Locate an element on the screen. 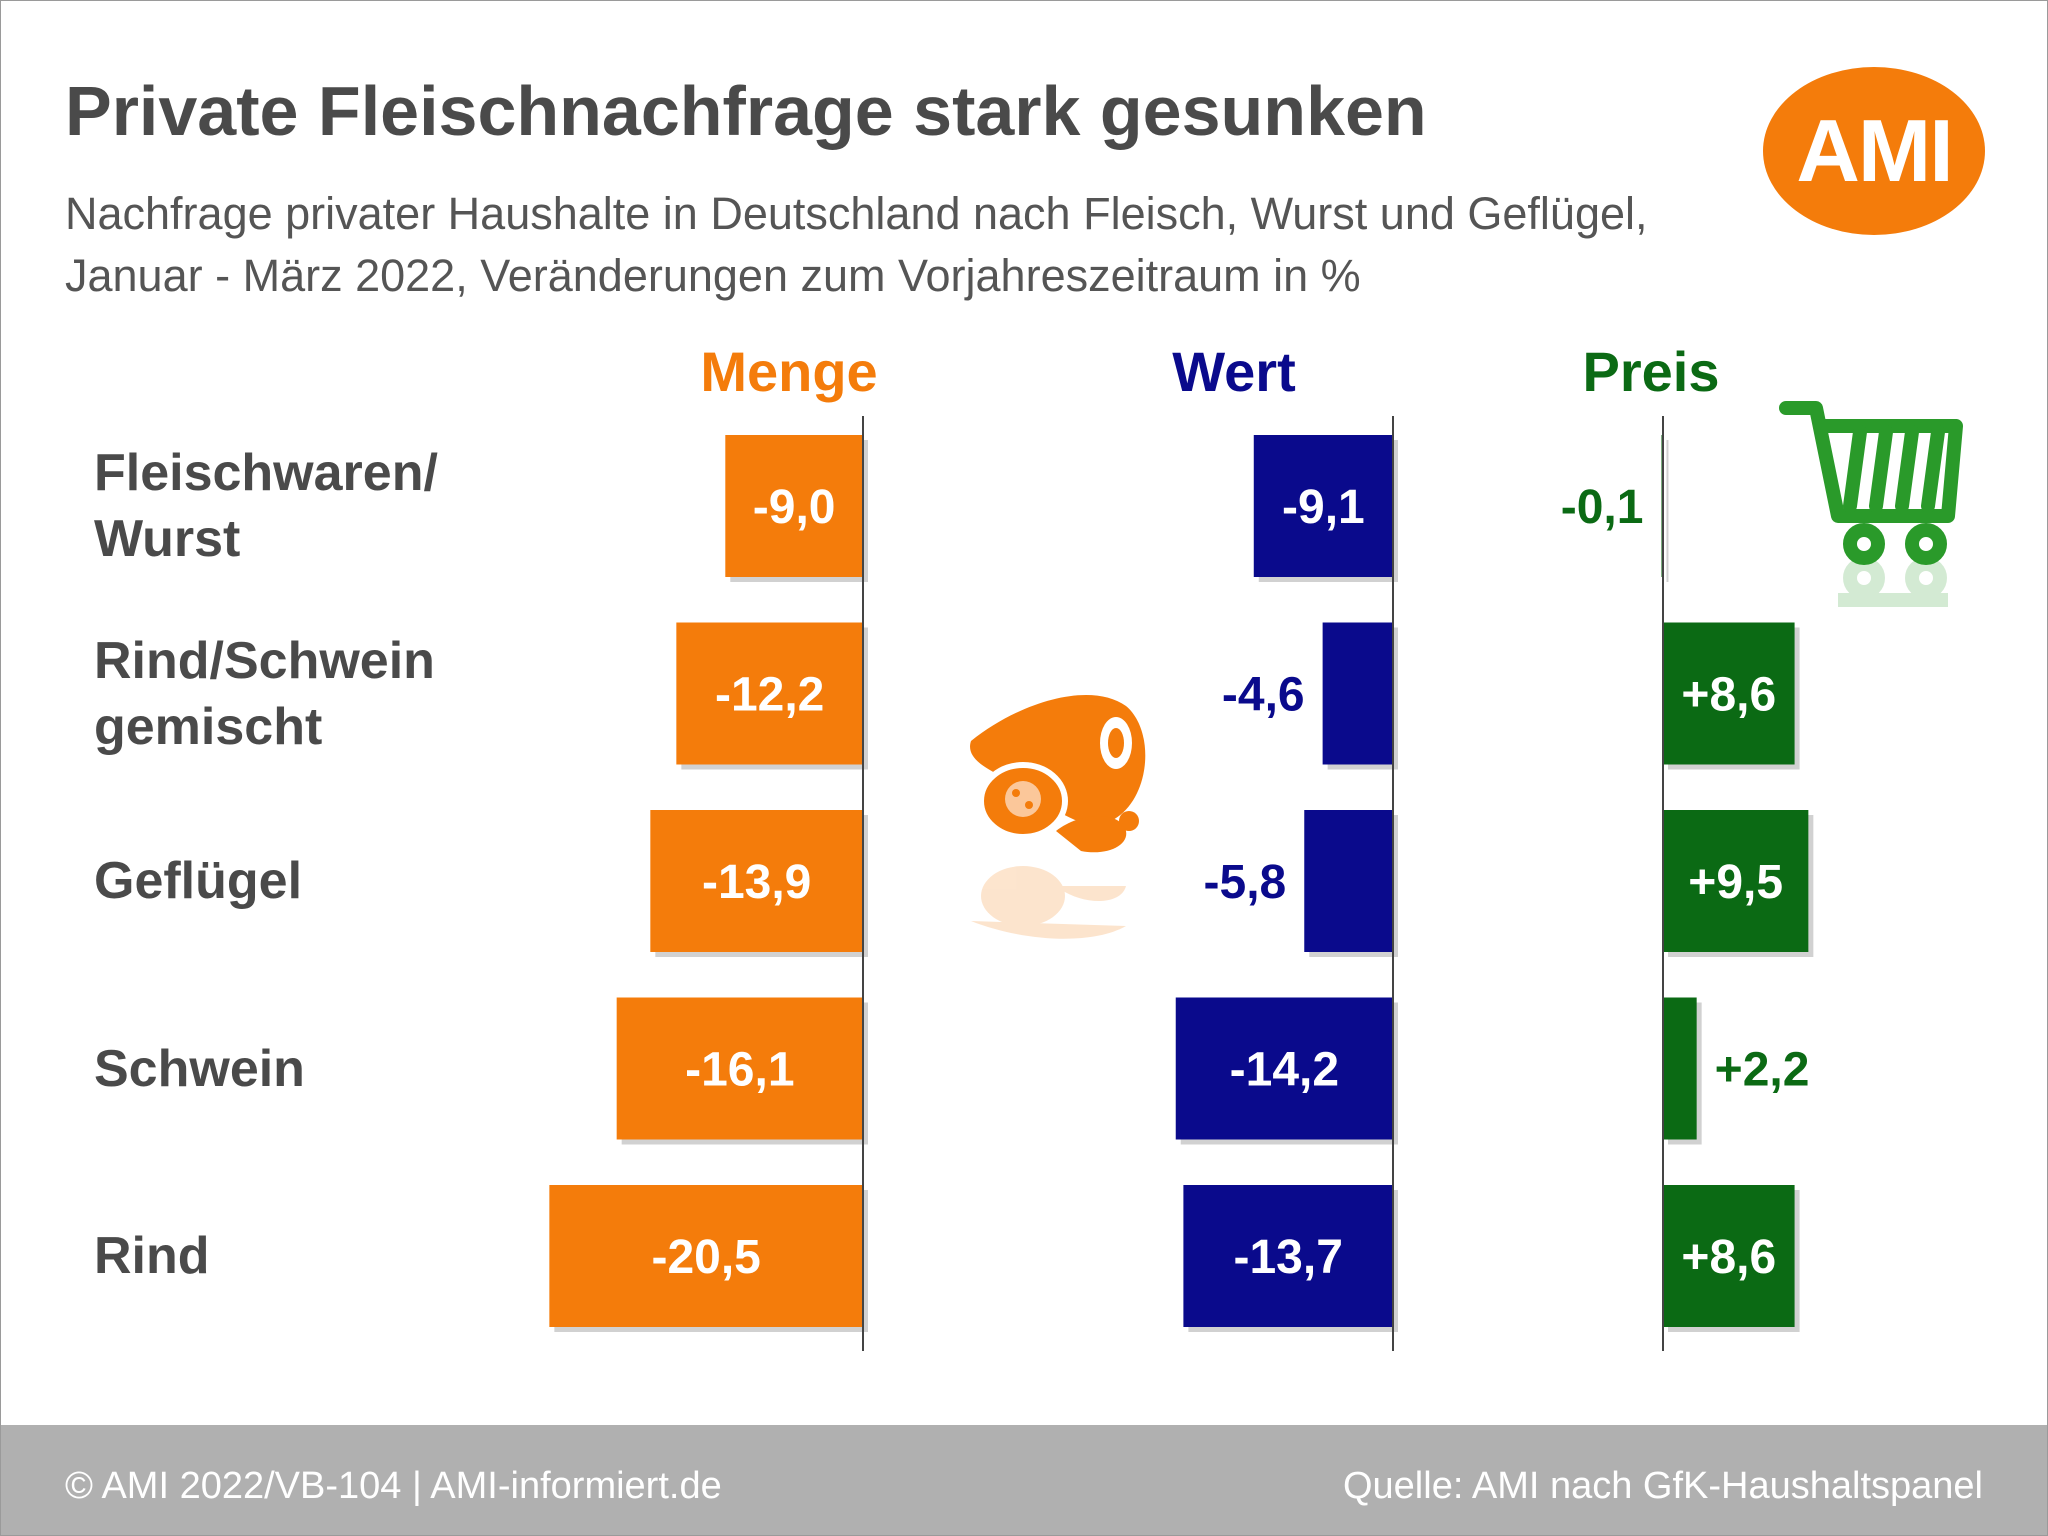 This screenshot has width=2048, height=1536. category-label: Geflügel is located at coordinates (198, 881).